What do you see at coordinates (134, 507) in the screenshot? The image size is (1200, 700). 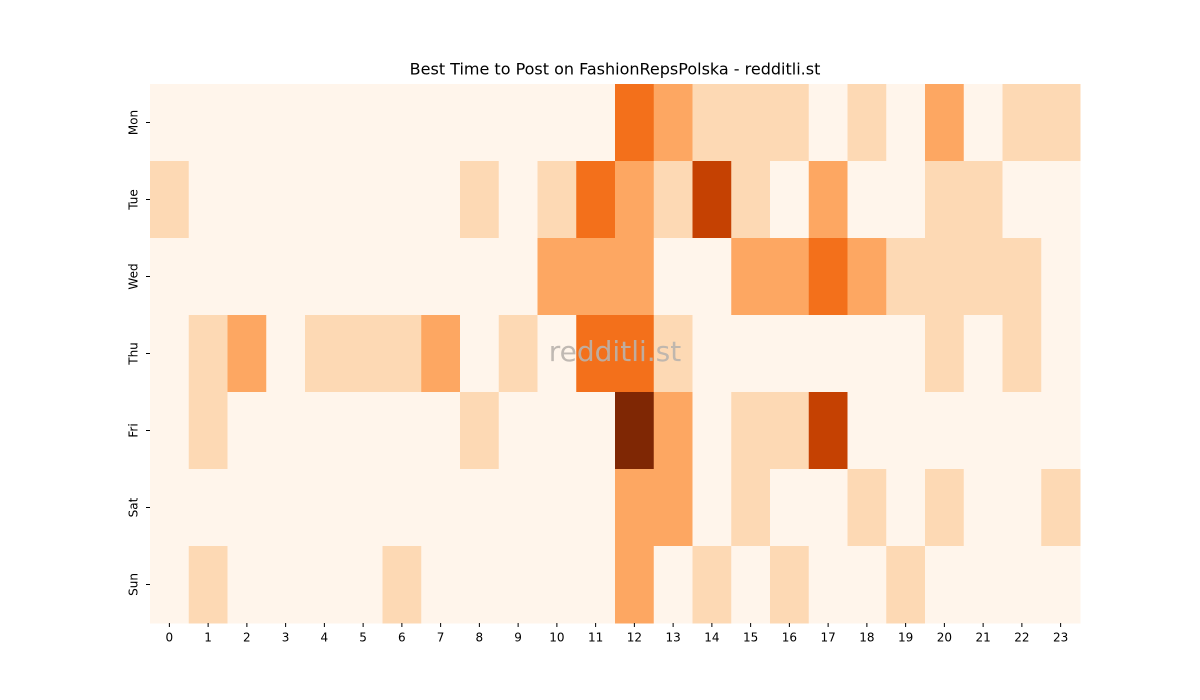 I see `y-tick-label: Sat` at bounding box center [134, 507].